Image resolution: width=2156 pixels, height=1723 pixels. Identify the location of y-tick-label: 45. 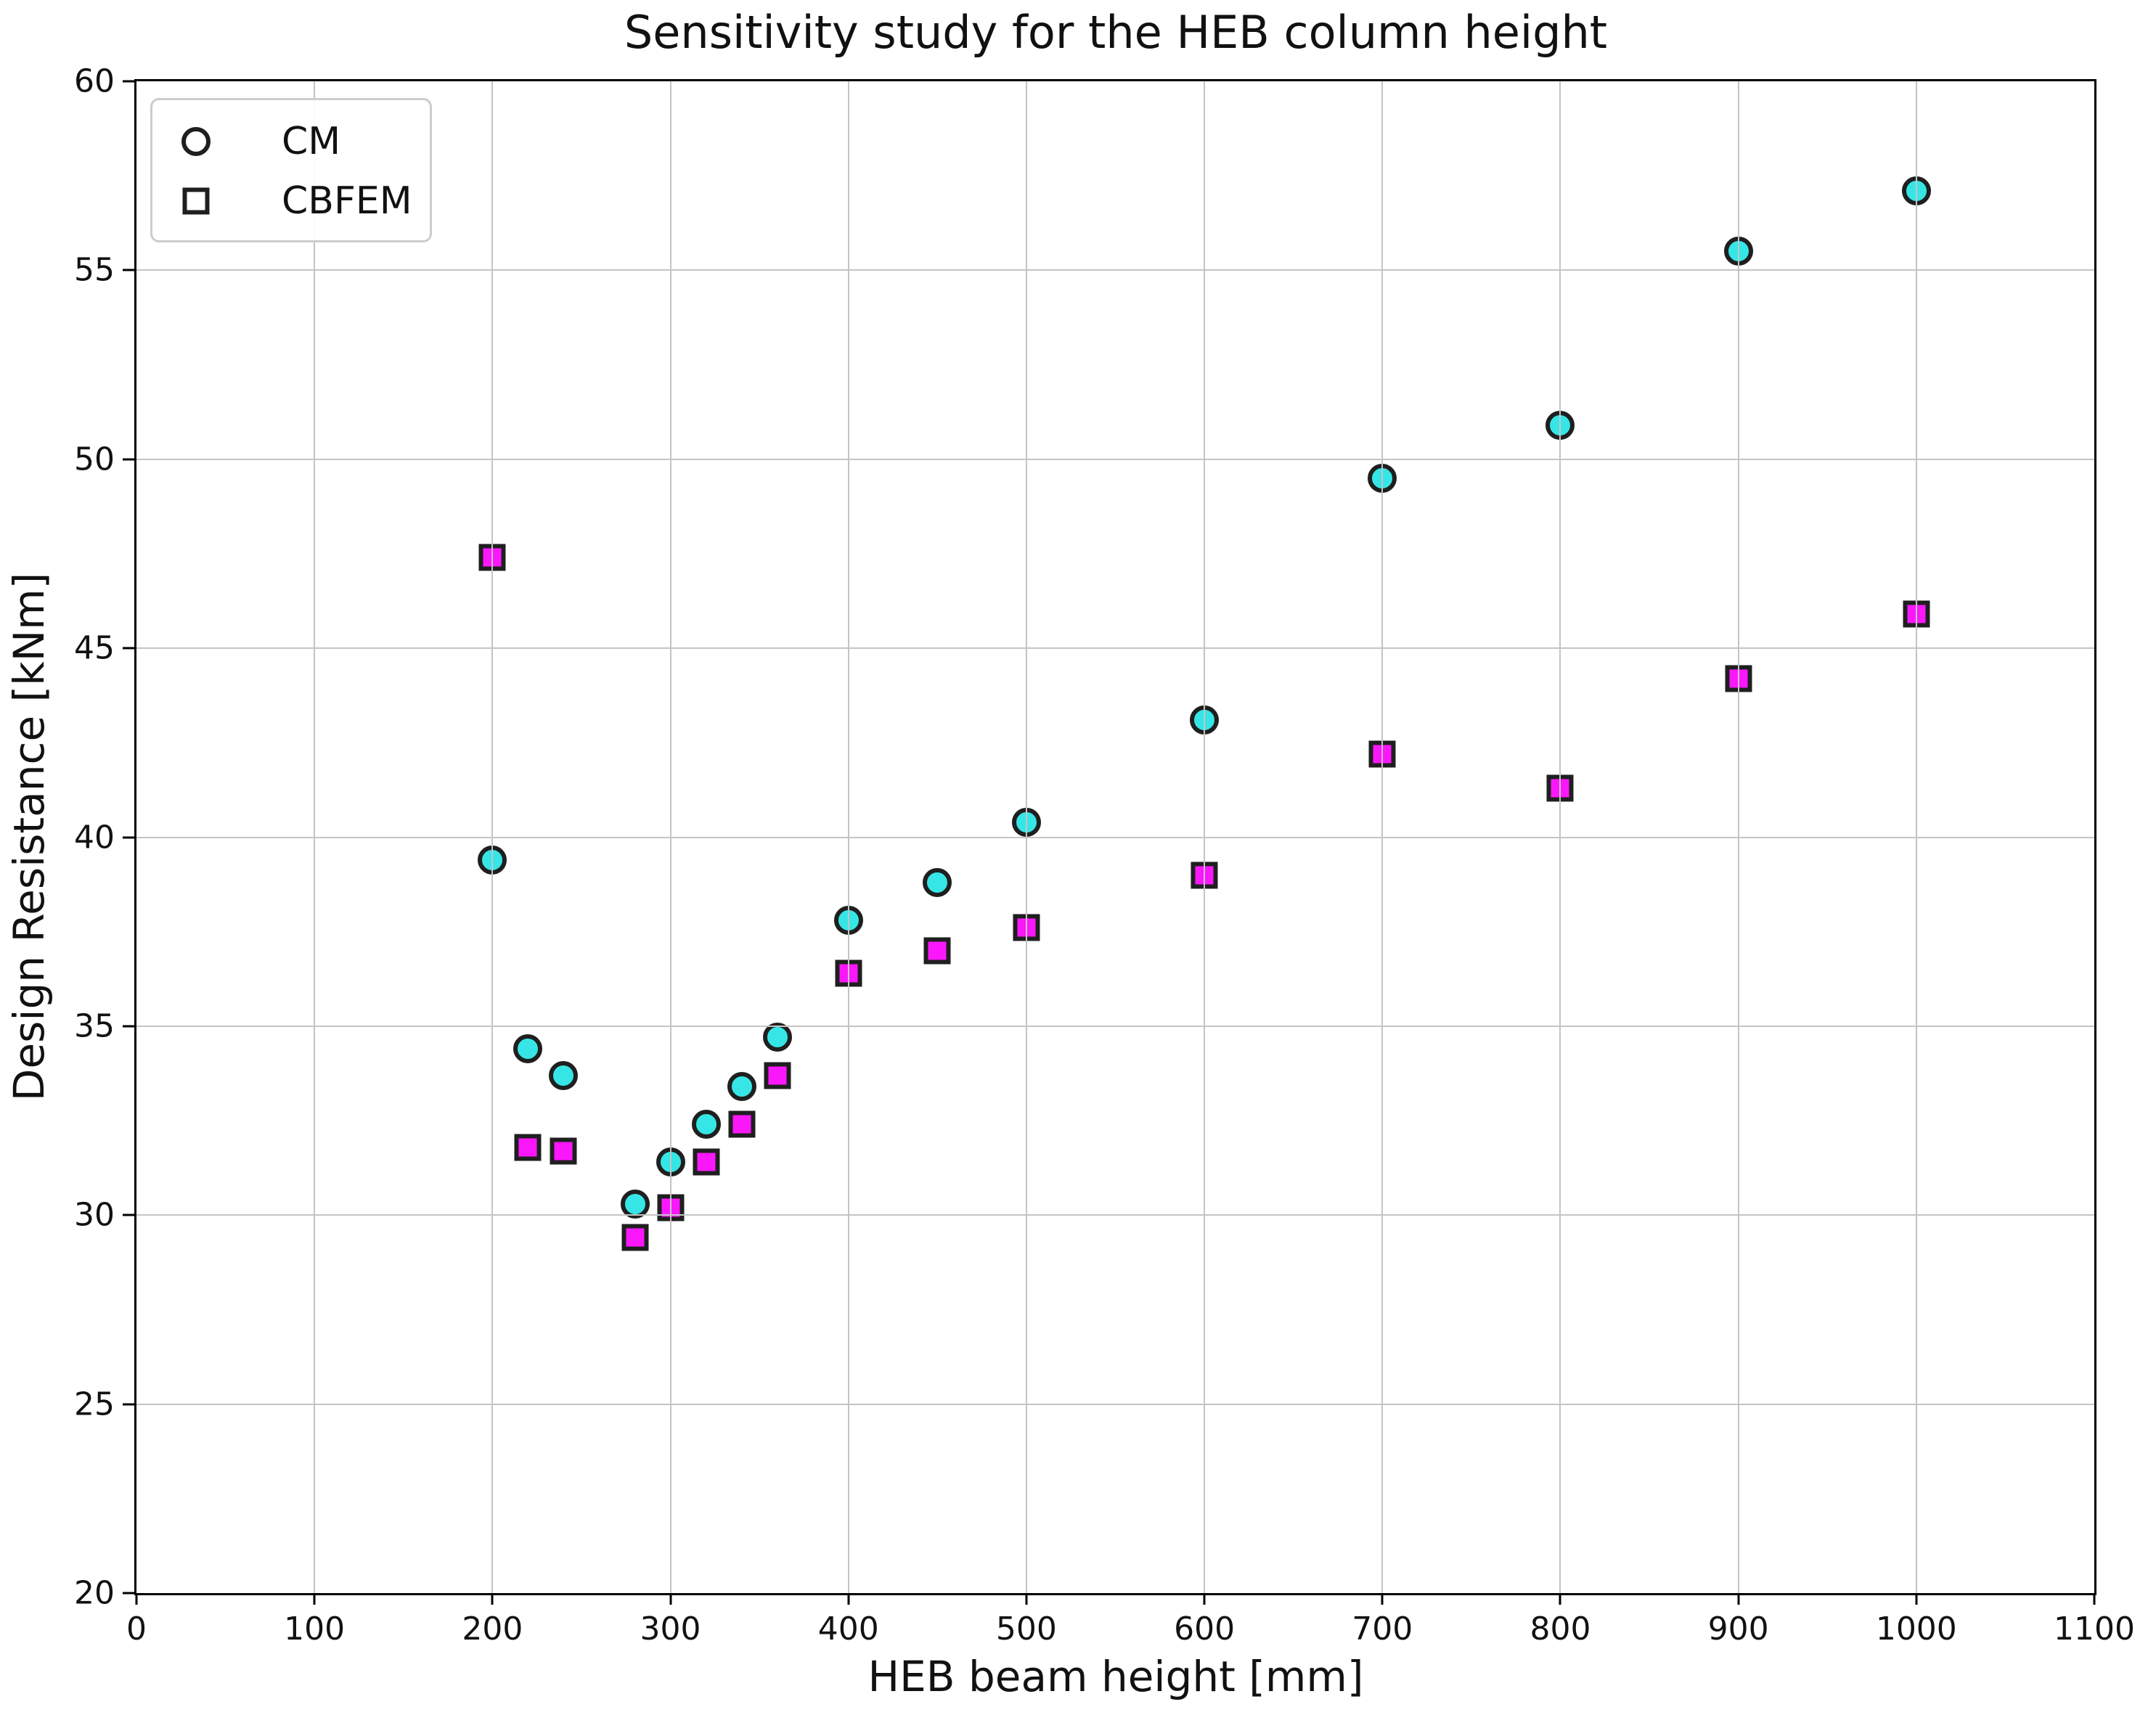
(95, 648).